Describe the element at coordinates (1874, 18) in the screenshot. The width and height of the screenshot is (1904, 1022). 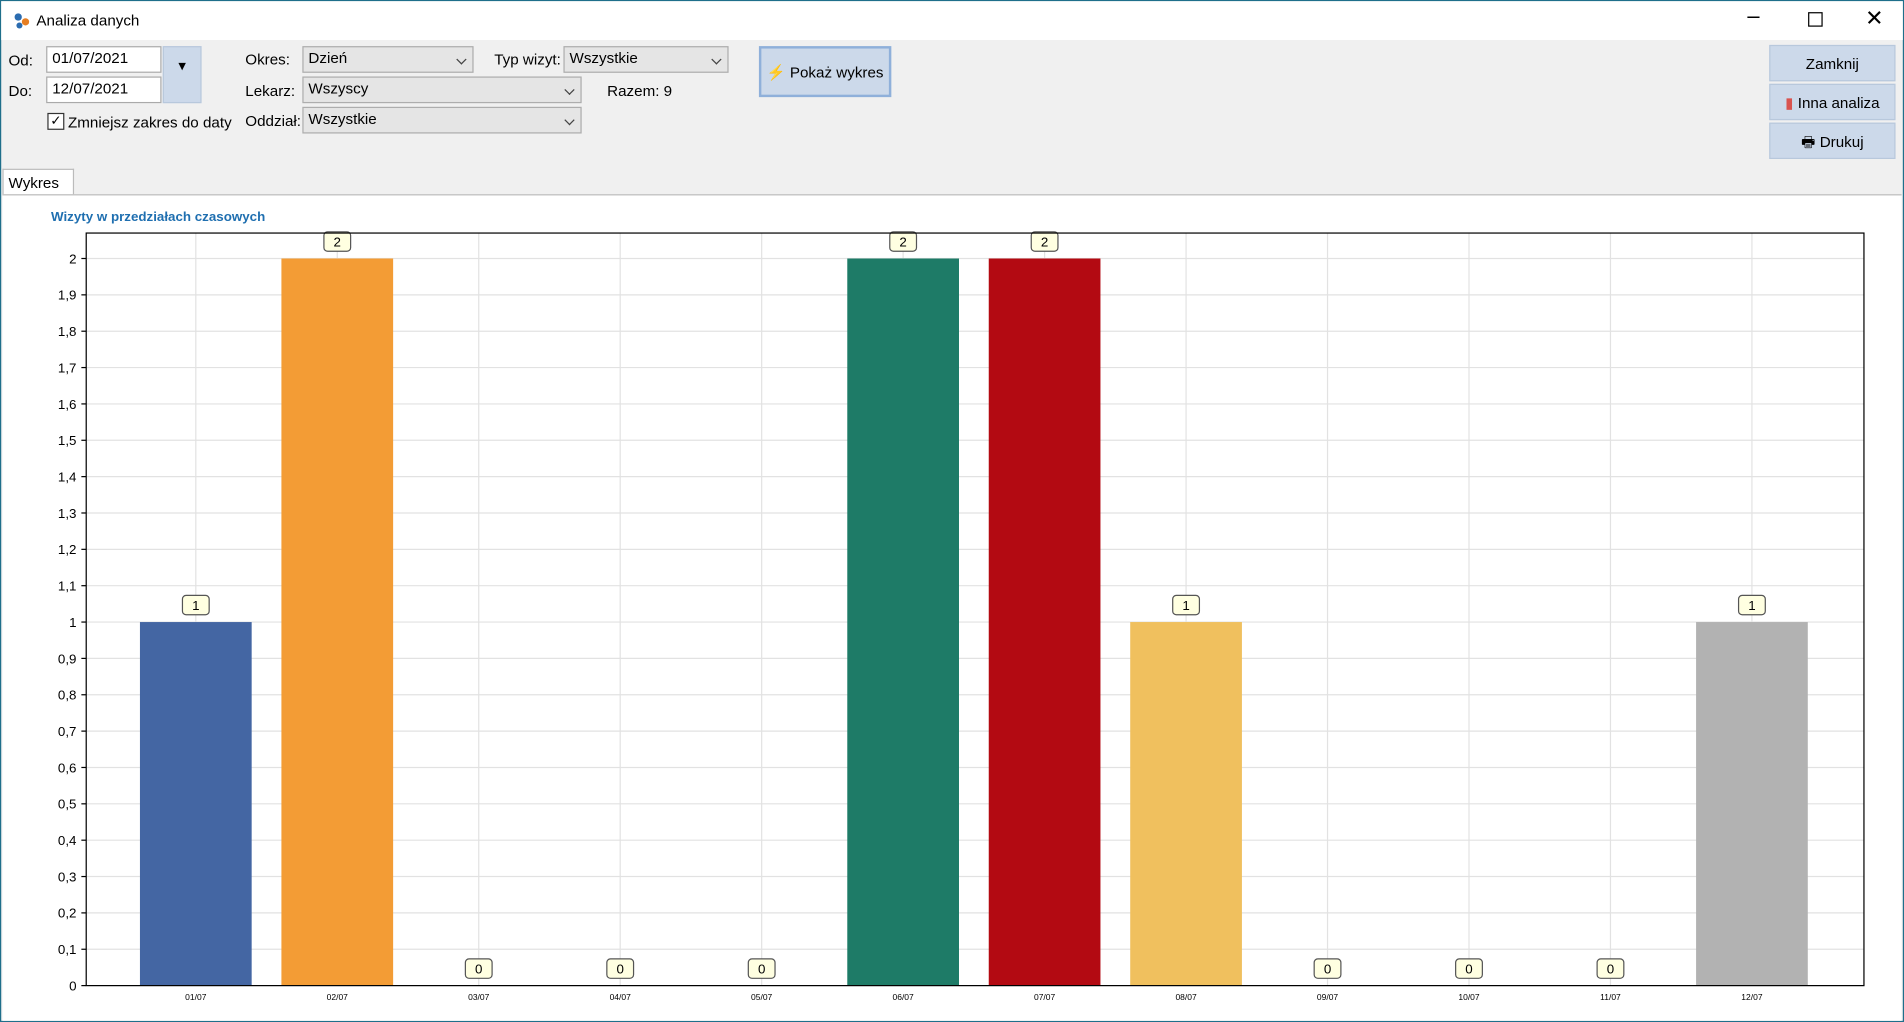
I see `close-window: ✕` at that location.